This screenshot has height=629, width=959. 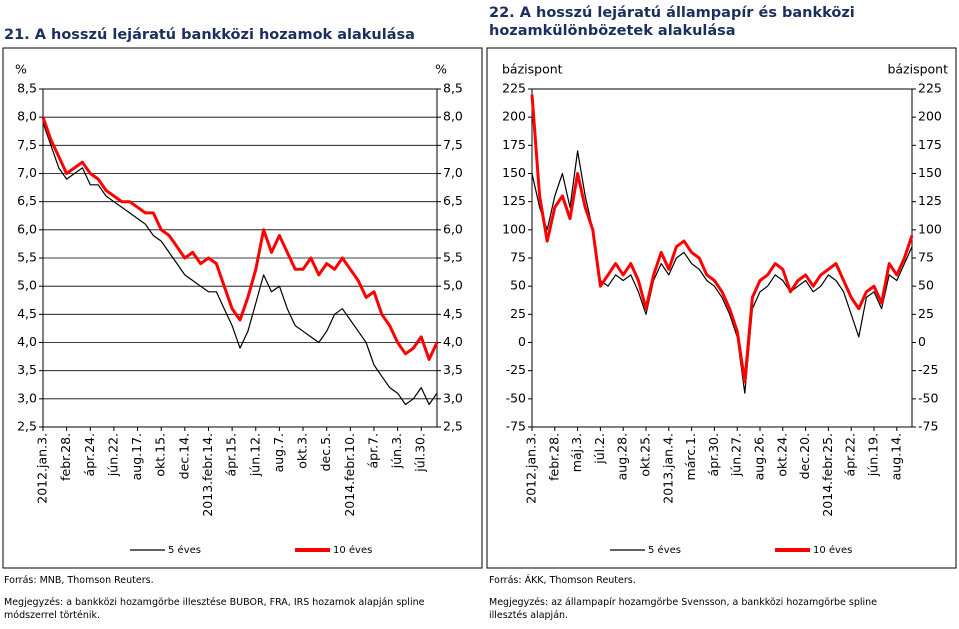 I want to click on x-tick-label: aug.26., so click(x=759, y=456).